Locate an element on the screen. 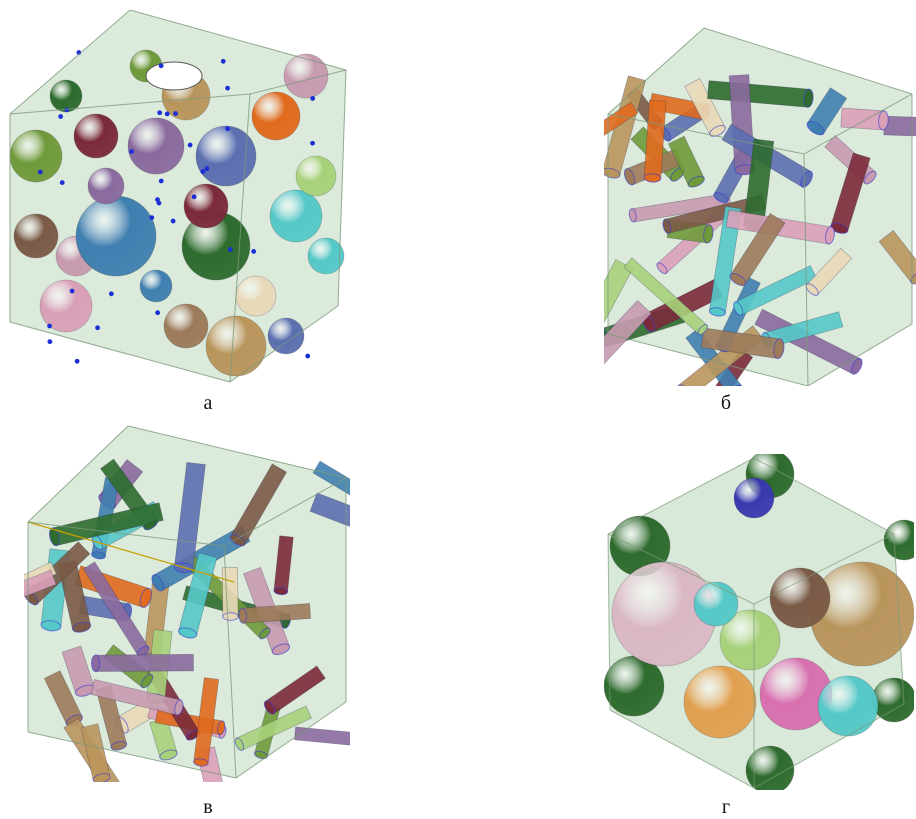 The image size is (916, 819). caption-b: б is located at coordinates (726, 403).